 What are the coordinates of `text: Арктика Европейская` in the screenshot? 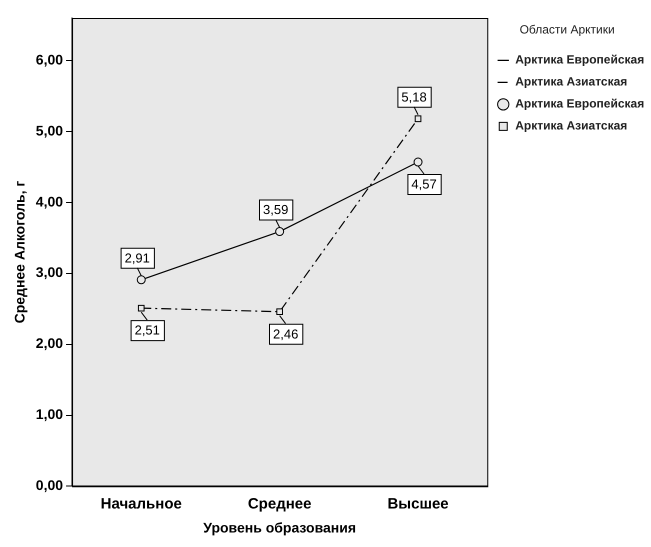 It's located at (579, 59).